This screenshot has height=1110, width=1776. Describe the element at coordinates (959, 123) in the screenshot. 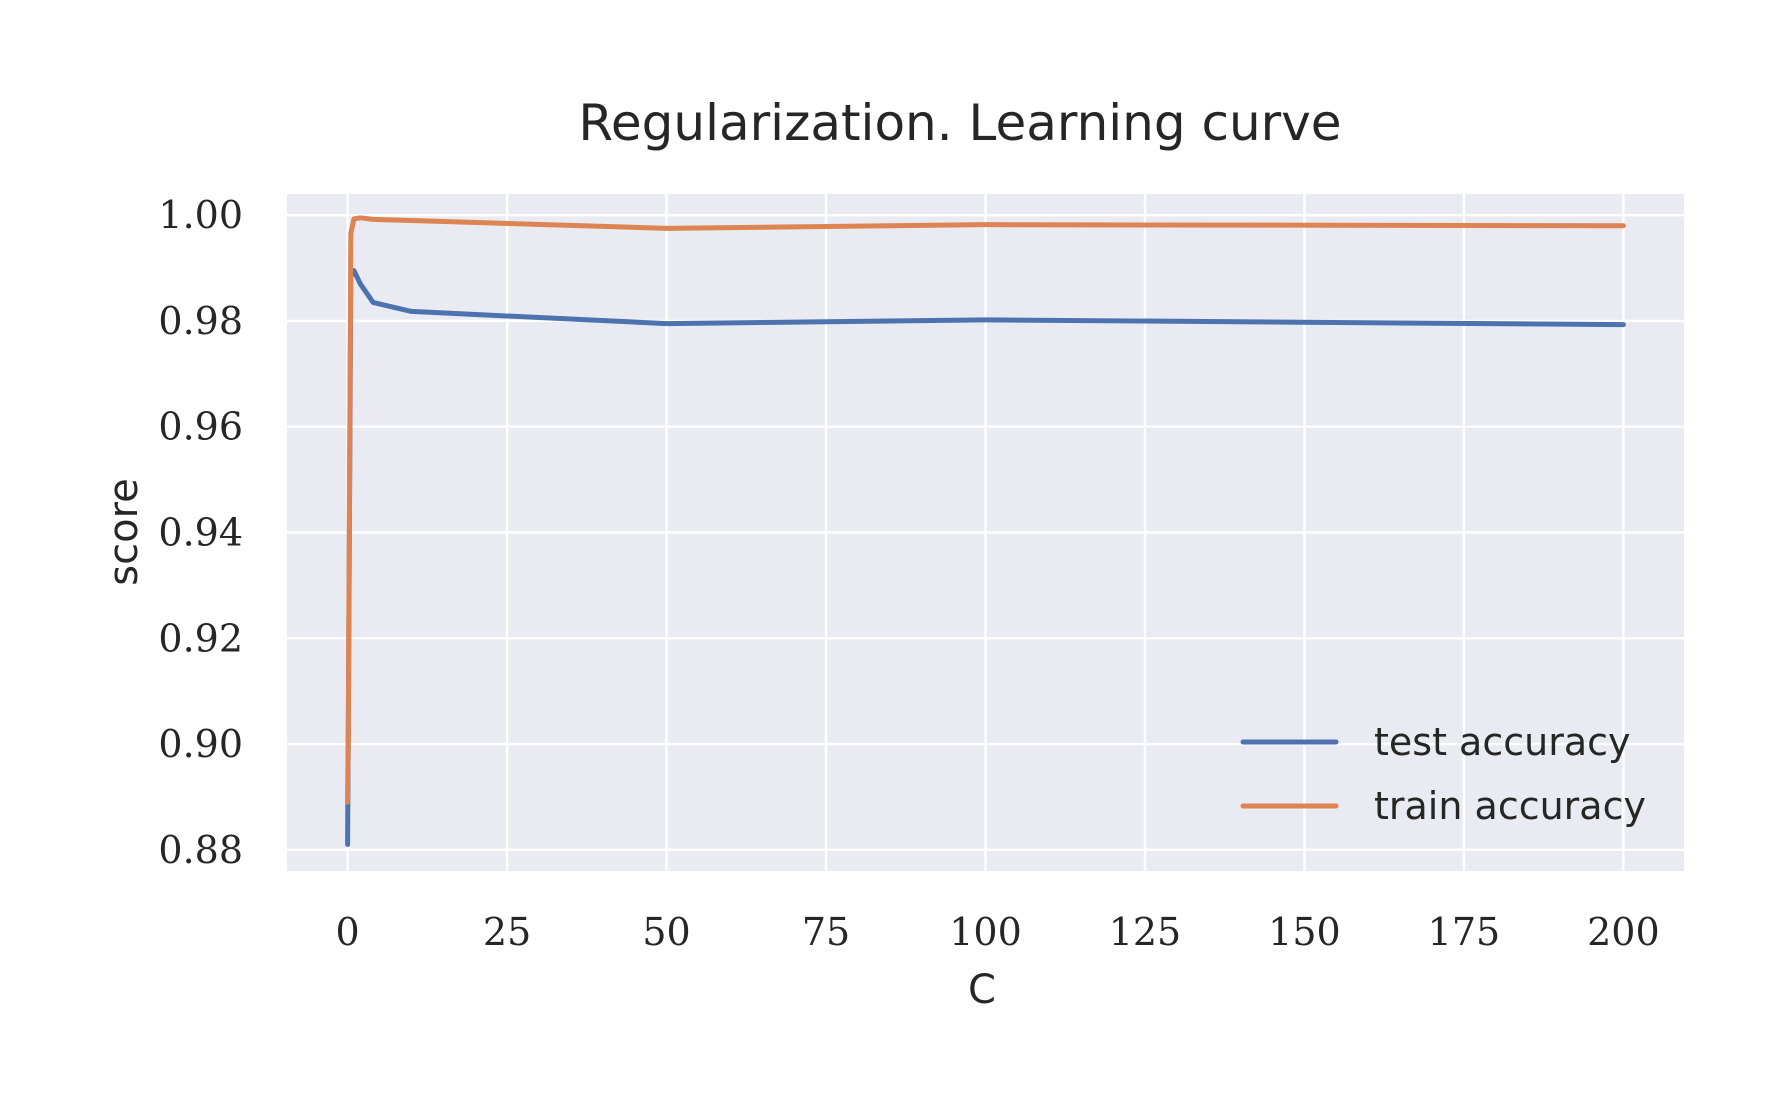

I see `chart-title: Regularization. Learning curve` at that location.